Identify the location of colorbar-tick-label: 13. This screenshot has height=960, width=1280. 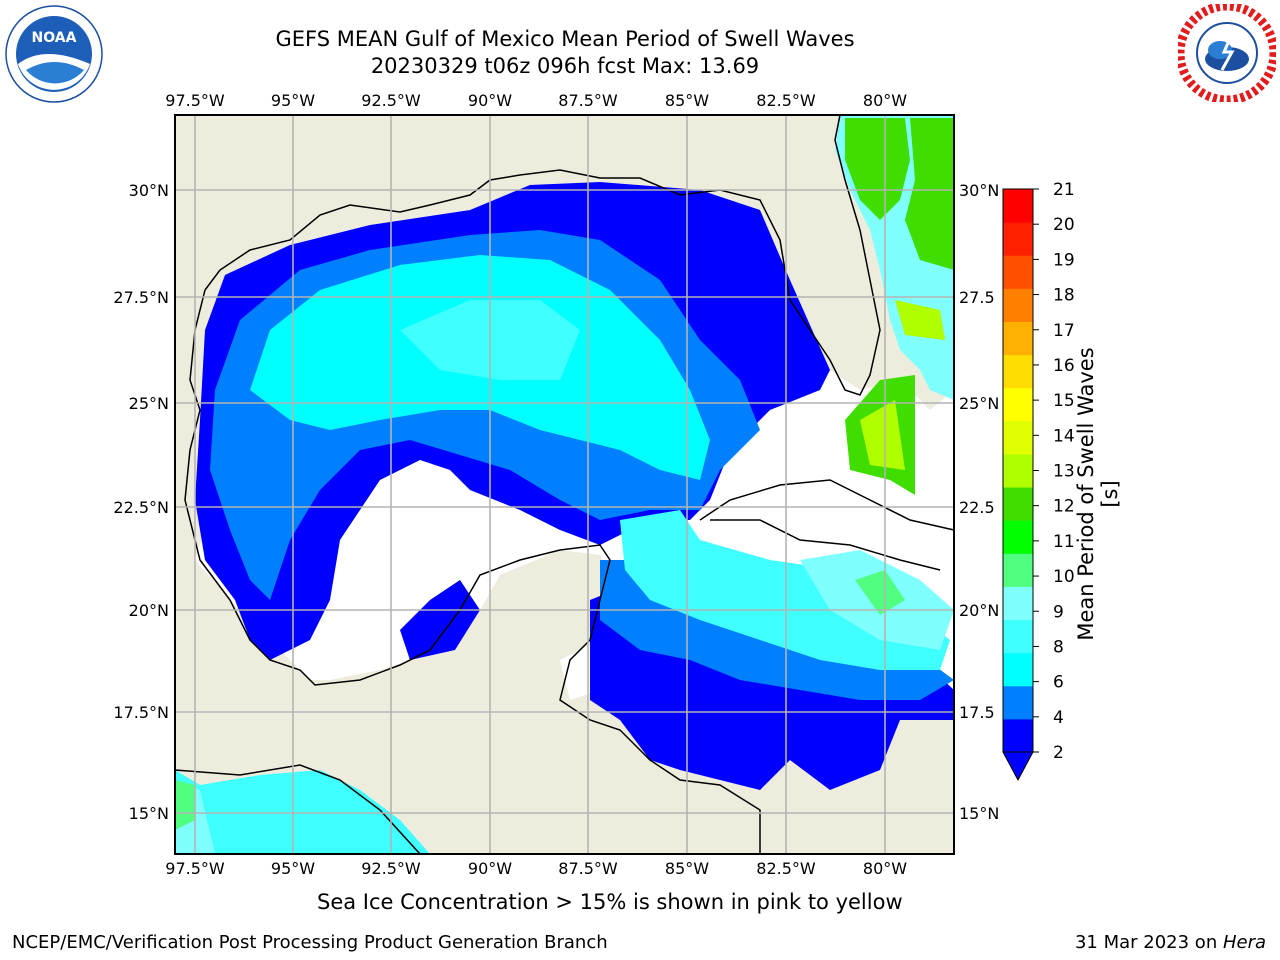
(1064, 472).